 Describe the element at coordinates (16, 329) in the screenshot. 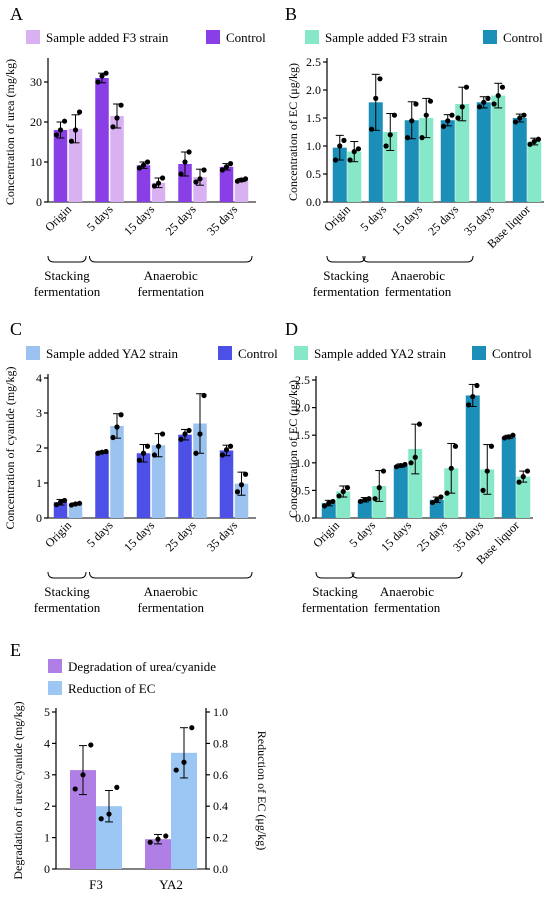

I see `panel-label: C` at that location.